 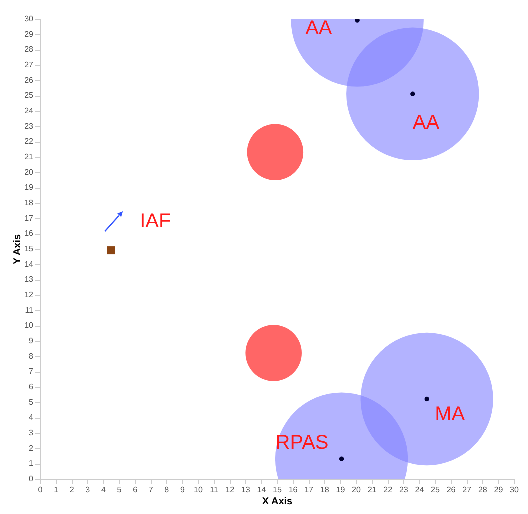 What do you see at coordinates (29, 19) in the screenshot?
I see `y-tick-label: 30` at bounding box center [29, 19].